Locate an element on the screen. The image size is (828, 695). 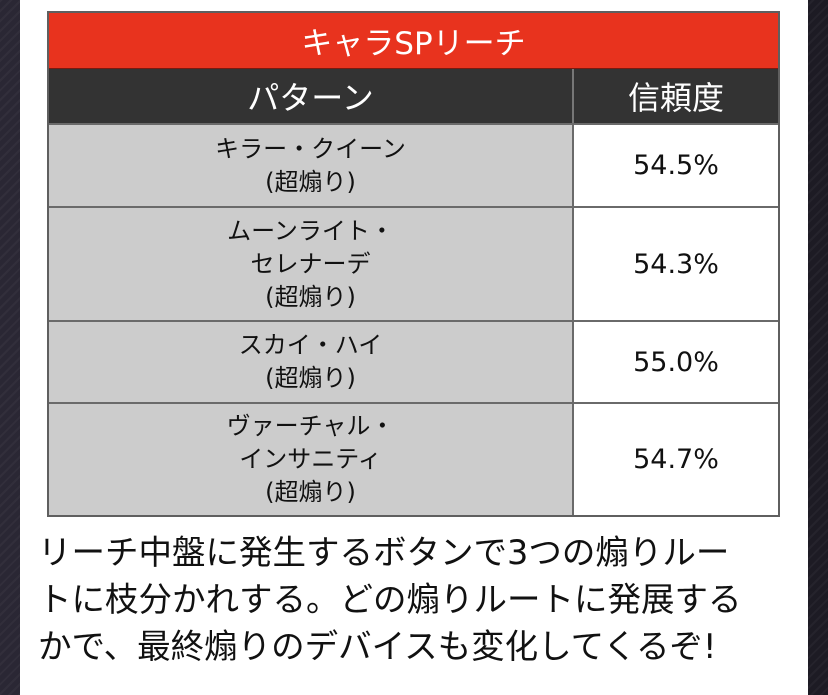
description-line: リーチ中盤に発生するボタンで3つの煽りルー is located at coordinates (384, 552).